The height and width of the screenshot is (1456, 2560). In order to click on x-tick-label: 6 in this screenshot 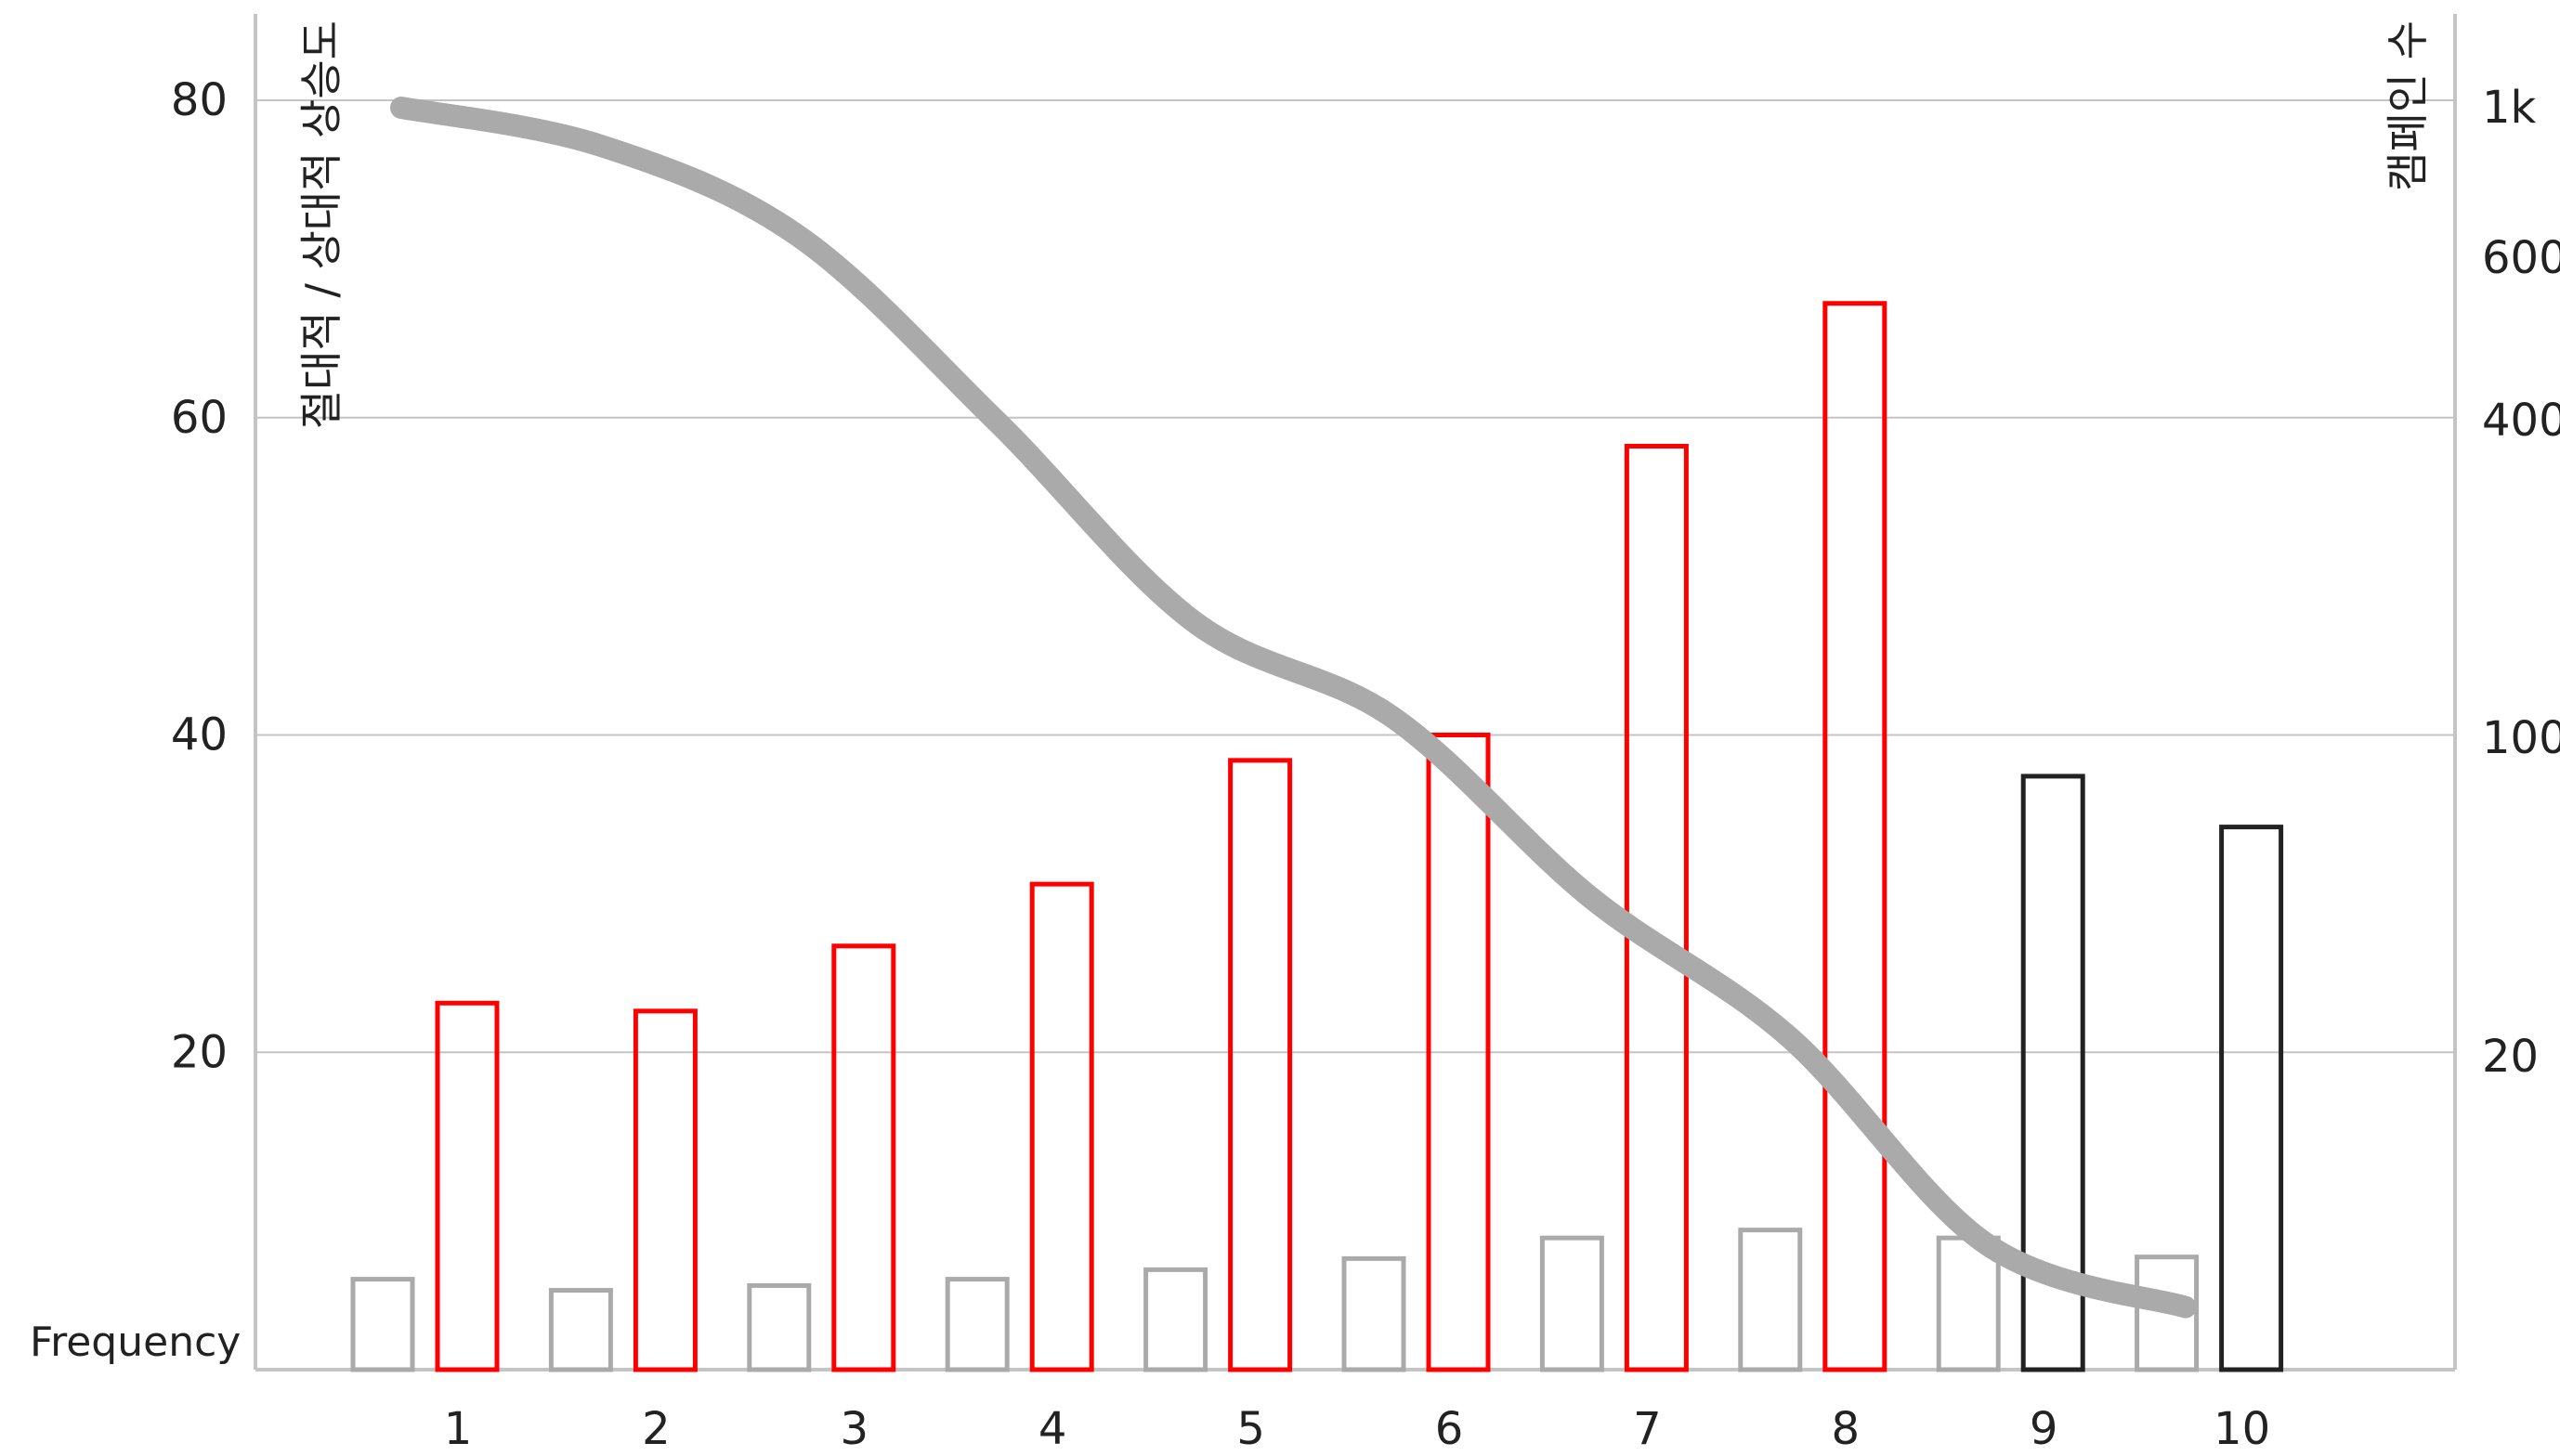, I will do `click(1449, 1429)`.